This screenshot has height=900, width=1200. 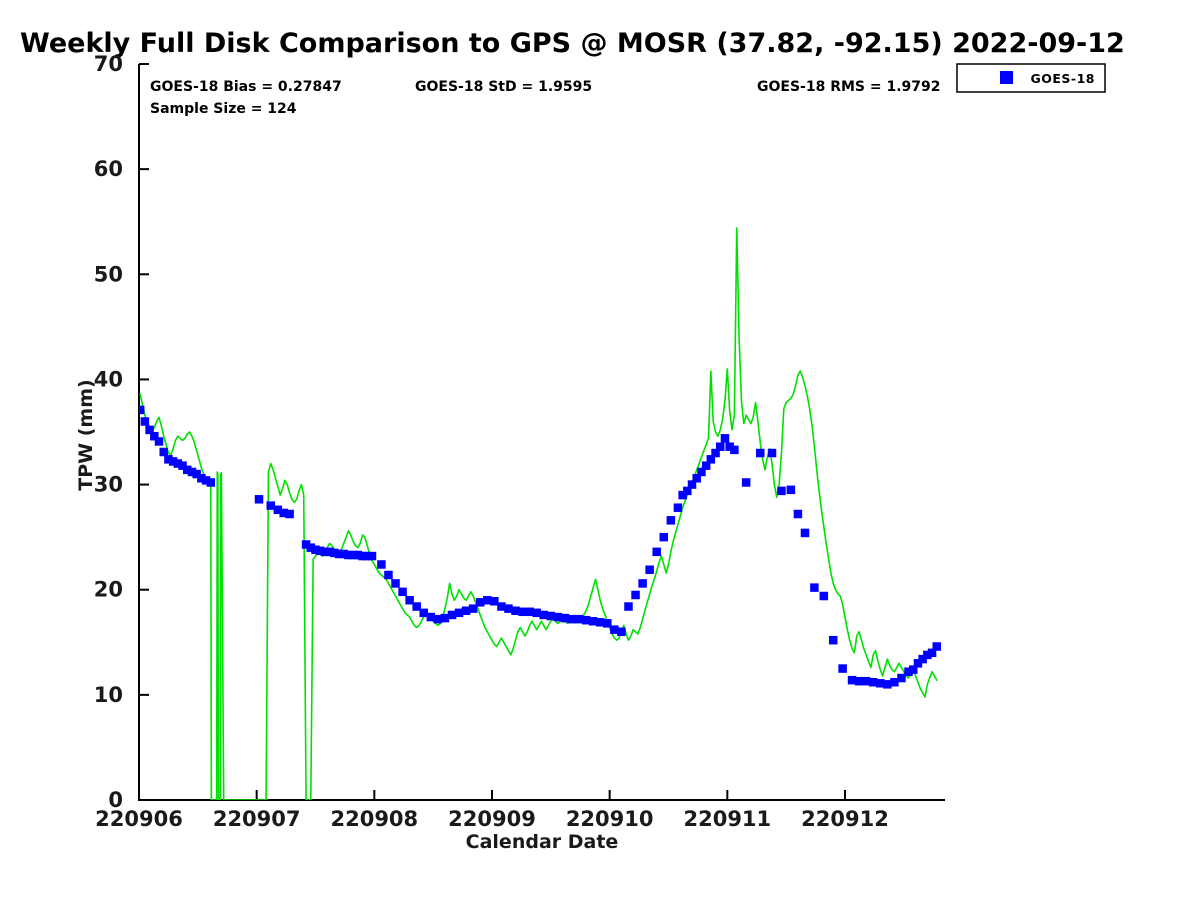 What do you see at coordinates (108, 169) in the screenshot?
I see `y-tick-label: 60` at bounding box center [108, 169].